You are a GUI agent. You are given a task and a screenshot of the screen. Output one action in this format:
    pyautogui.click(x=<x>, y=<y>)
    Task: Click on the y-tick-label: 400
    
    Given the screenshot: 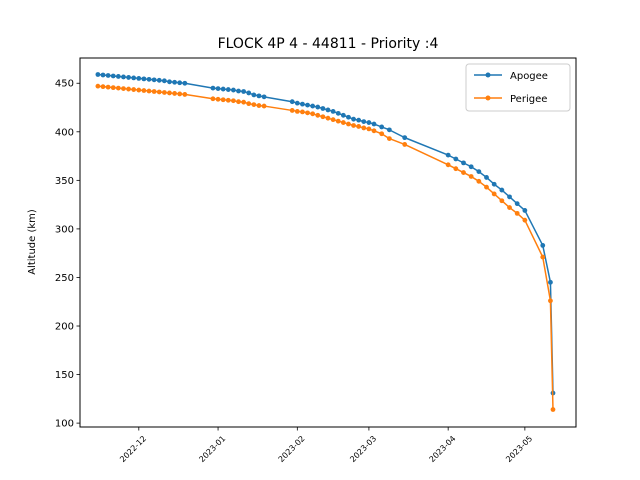 What is the action you would take?
    pyautogui.click(x=64, y=132)
    